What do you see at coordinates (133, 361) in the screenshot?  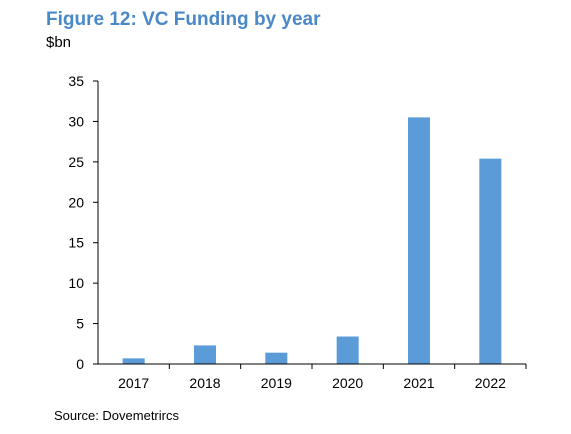 I see `bar-2017` at bounding box center [133, 361].